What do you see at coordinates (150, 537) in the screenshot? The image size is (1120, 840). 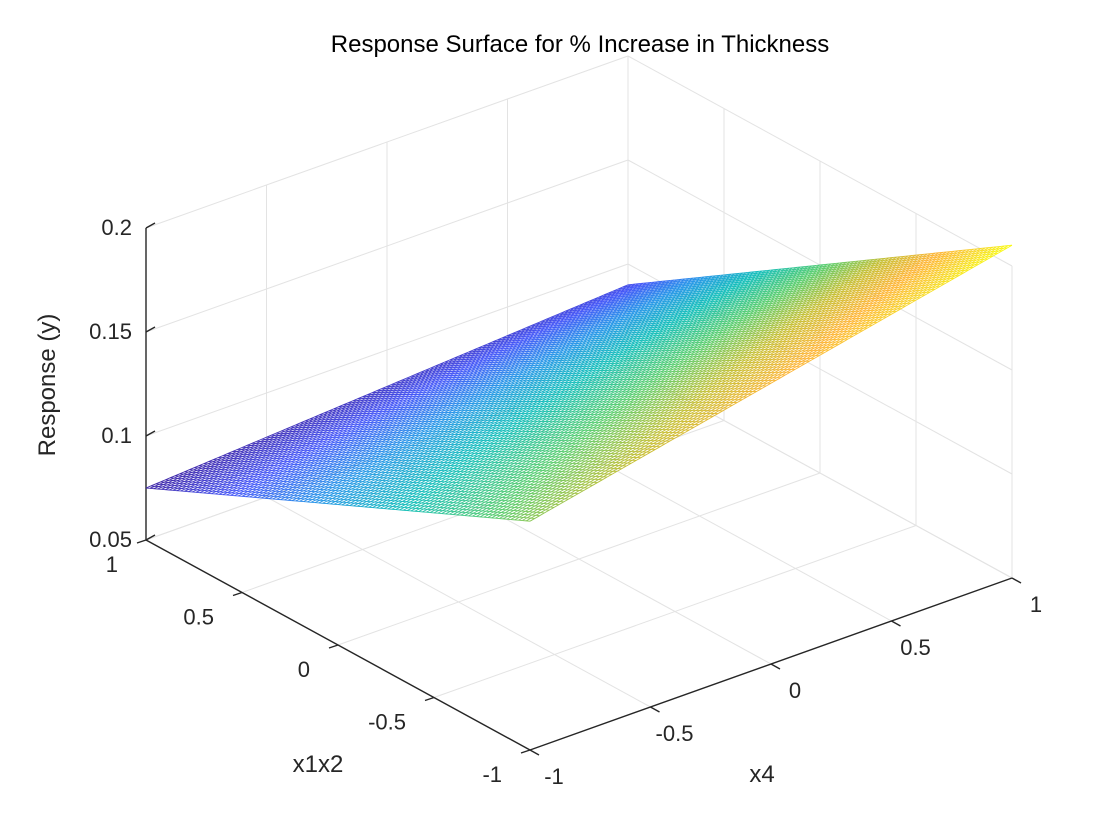 I see `z-tick-mark` at bounding box center [150, 537].